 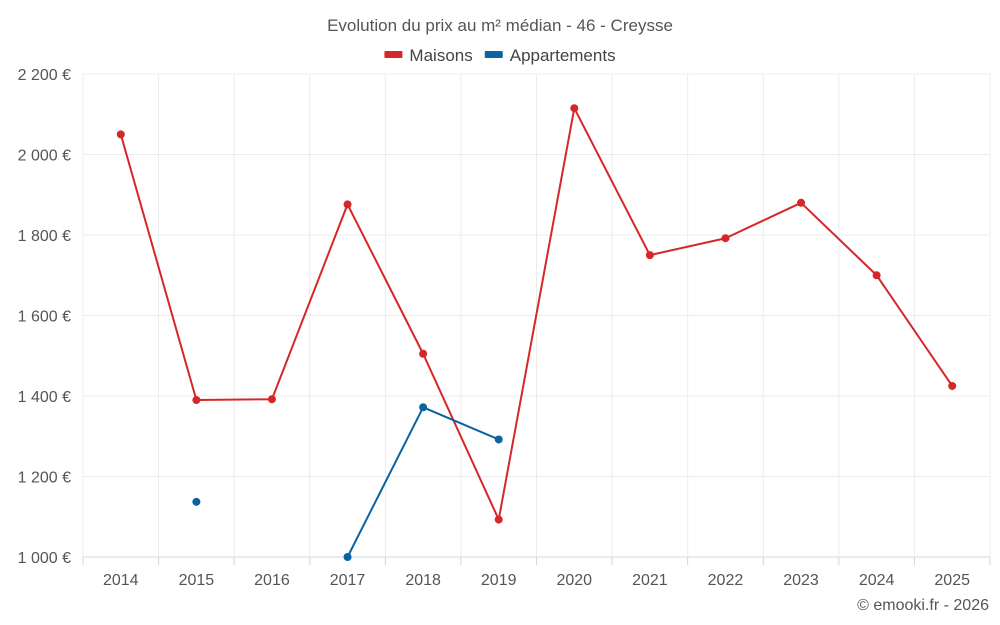 I want to click on legend-item-appartements: Appartements, so click(x=550, y=55).